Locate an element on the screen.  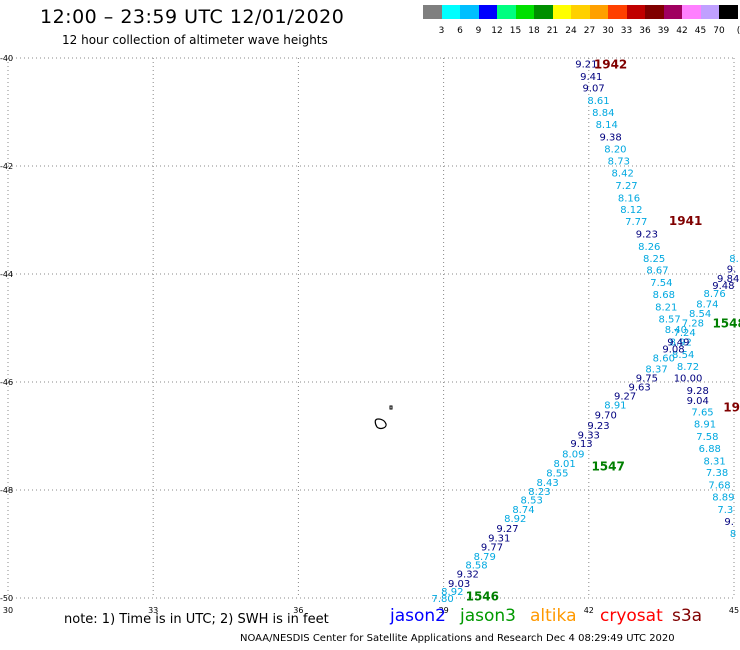
swh-value: 9.28 is located at coordinates (698, 391).